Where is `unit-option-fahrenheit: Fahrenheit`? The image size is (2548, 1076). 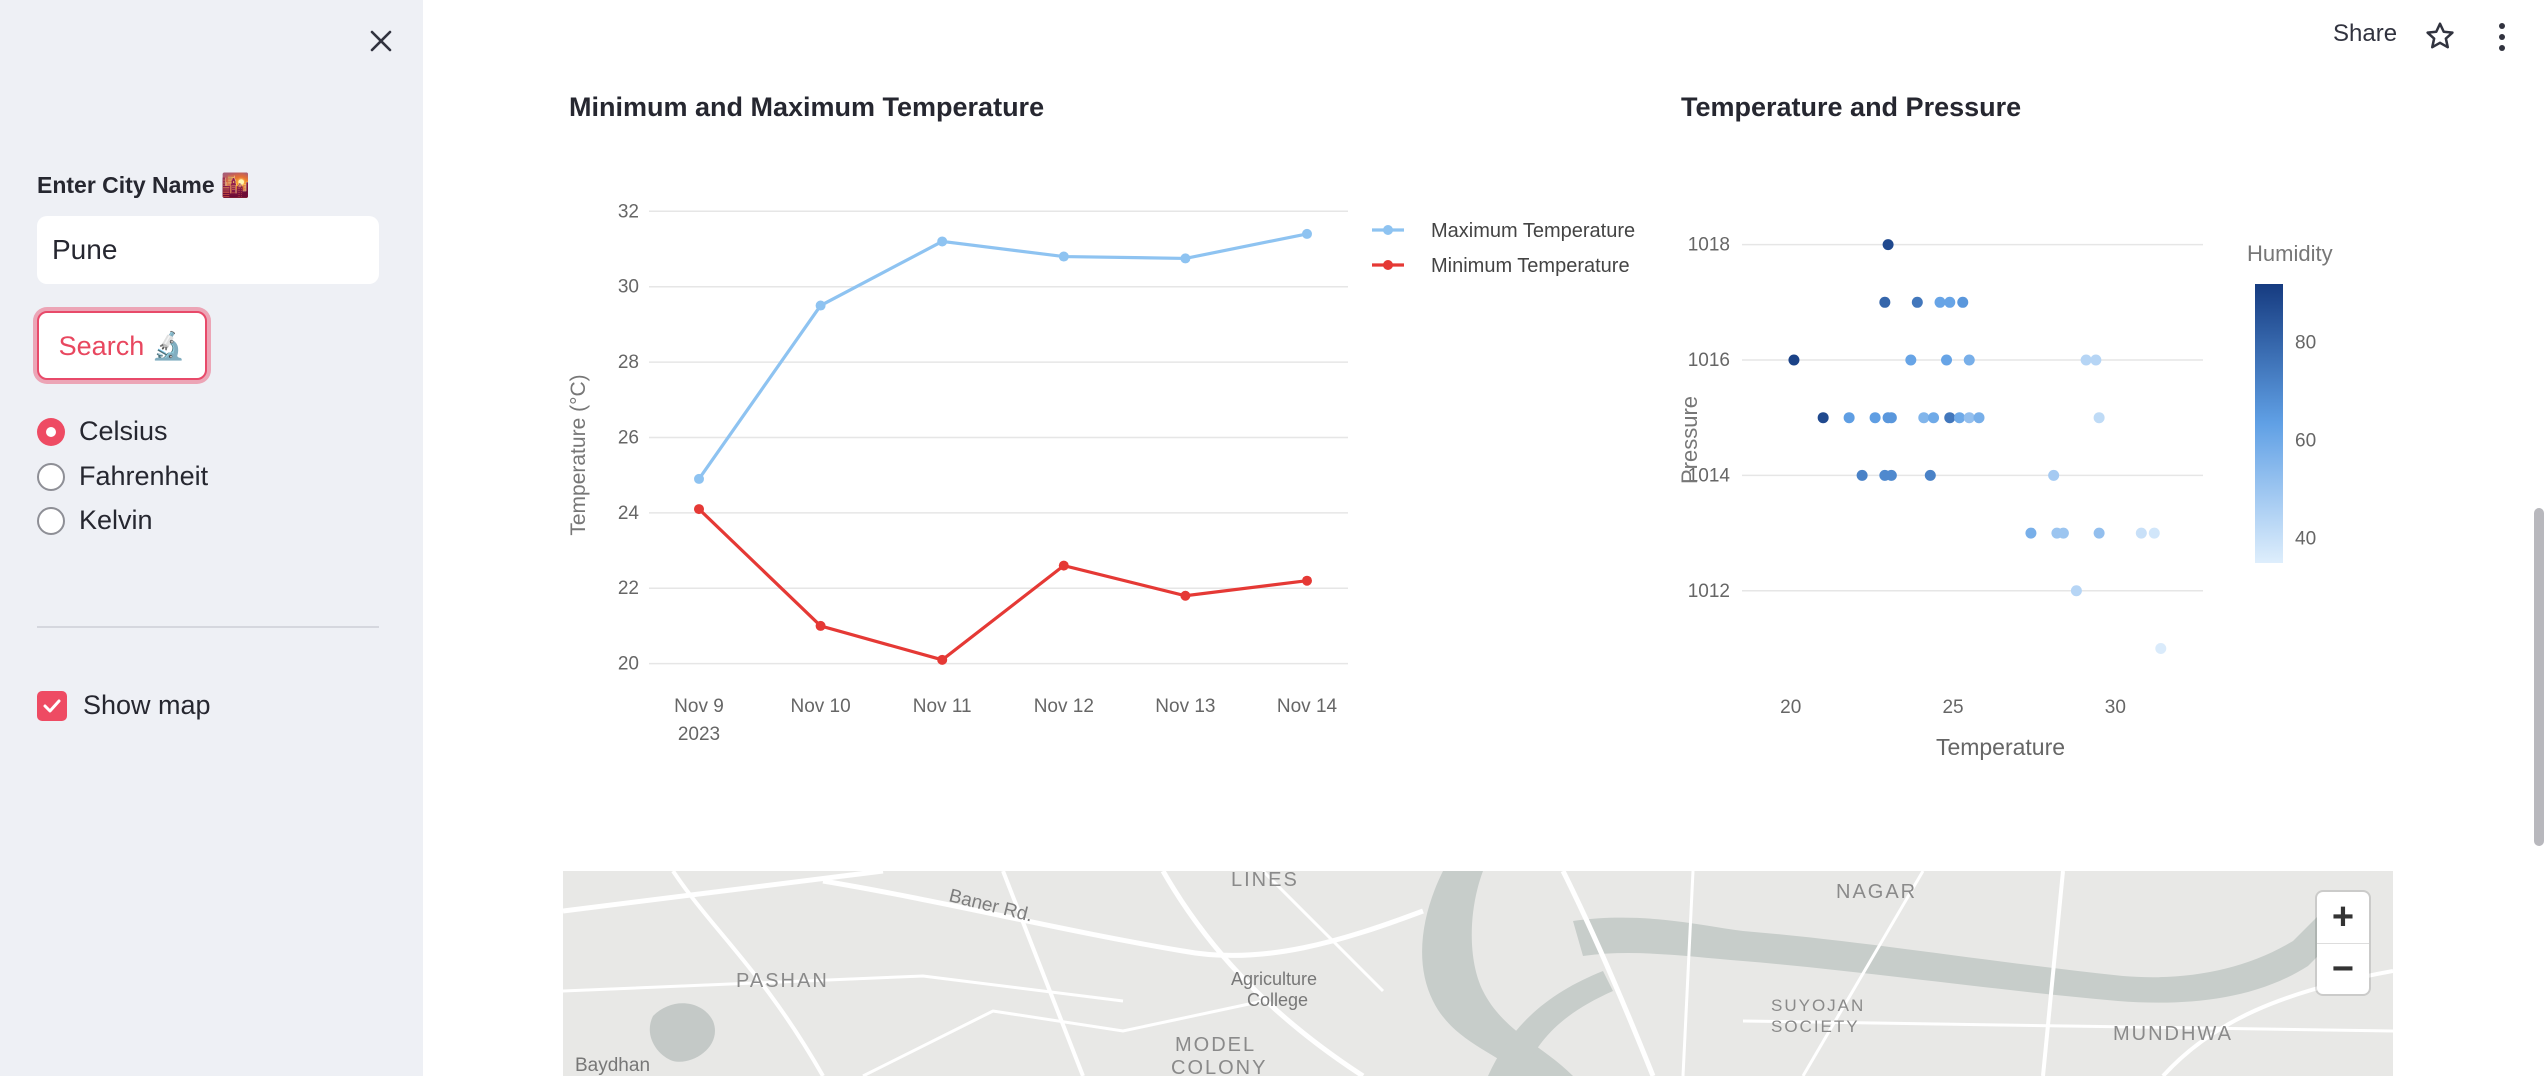 unit-option-fahrenheit: Fahrenheit is located at coordinates (122, 476).